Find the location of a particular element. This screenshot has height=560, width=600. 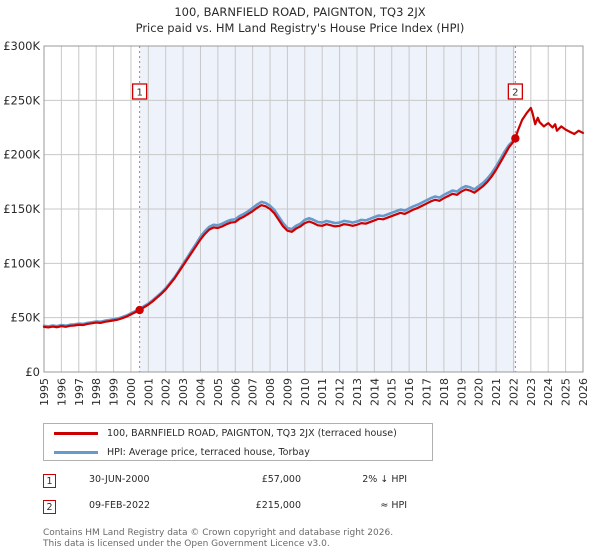

marker-badge-label-2: 2 is located at coordinates (515, 93).